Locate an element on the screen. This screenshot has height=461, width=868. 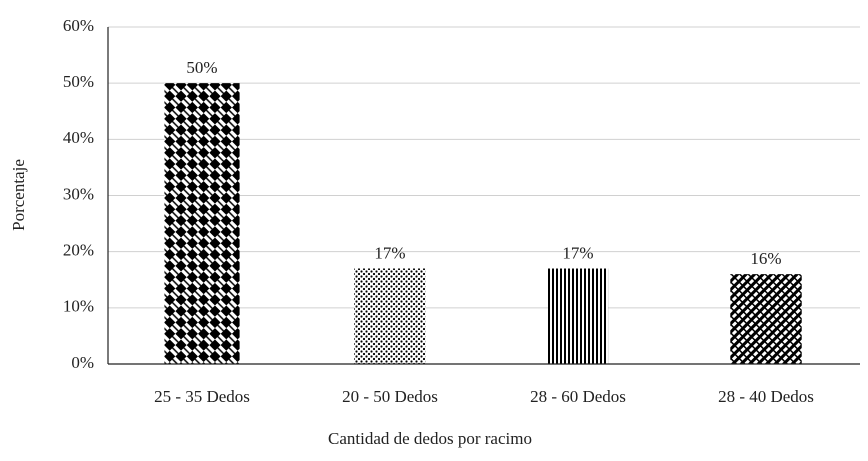
y-tick-label: 10% is located at coordinates (78, 306).